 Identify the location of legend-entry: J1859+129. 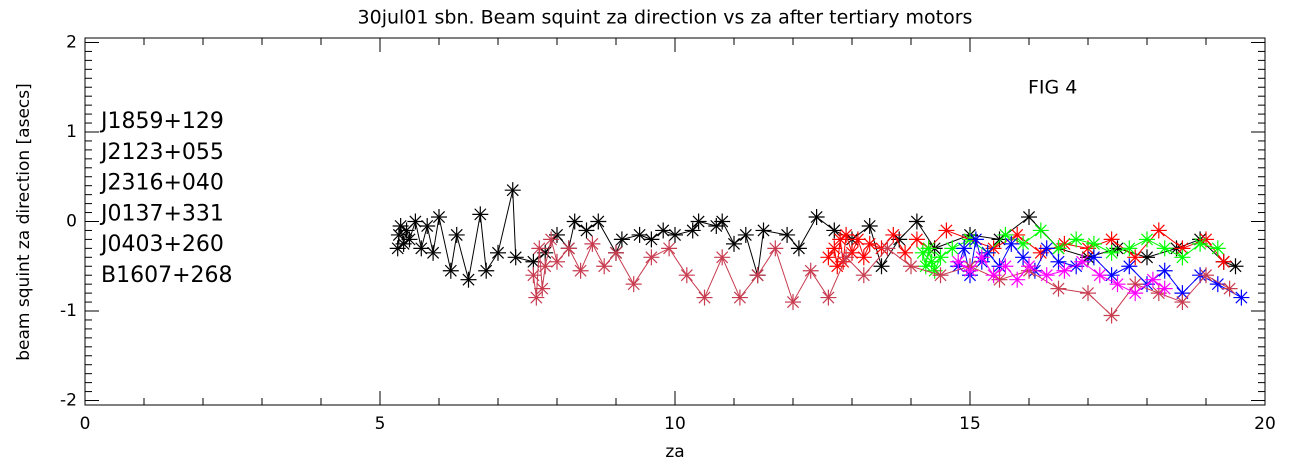
(161, 121).